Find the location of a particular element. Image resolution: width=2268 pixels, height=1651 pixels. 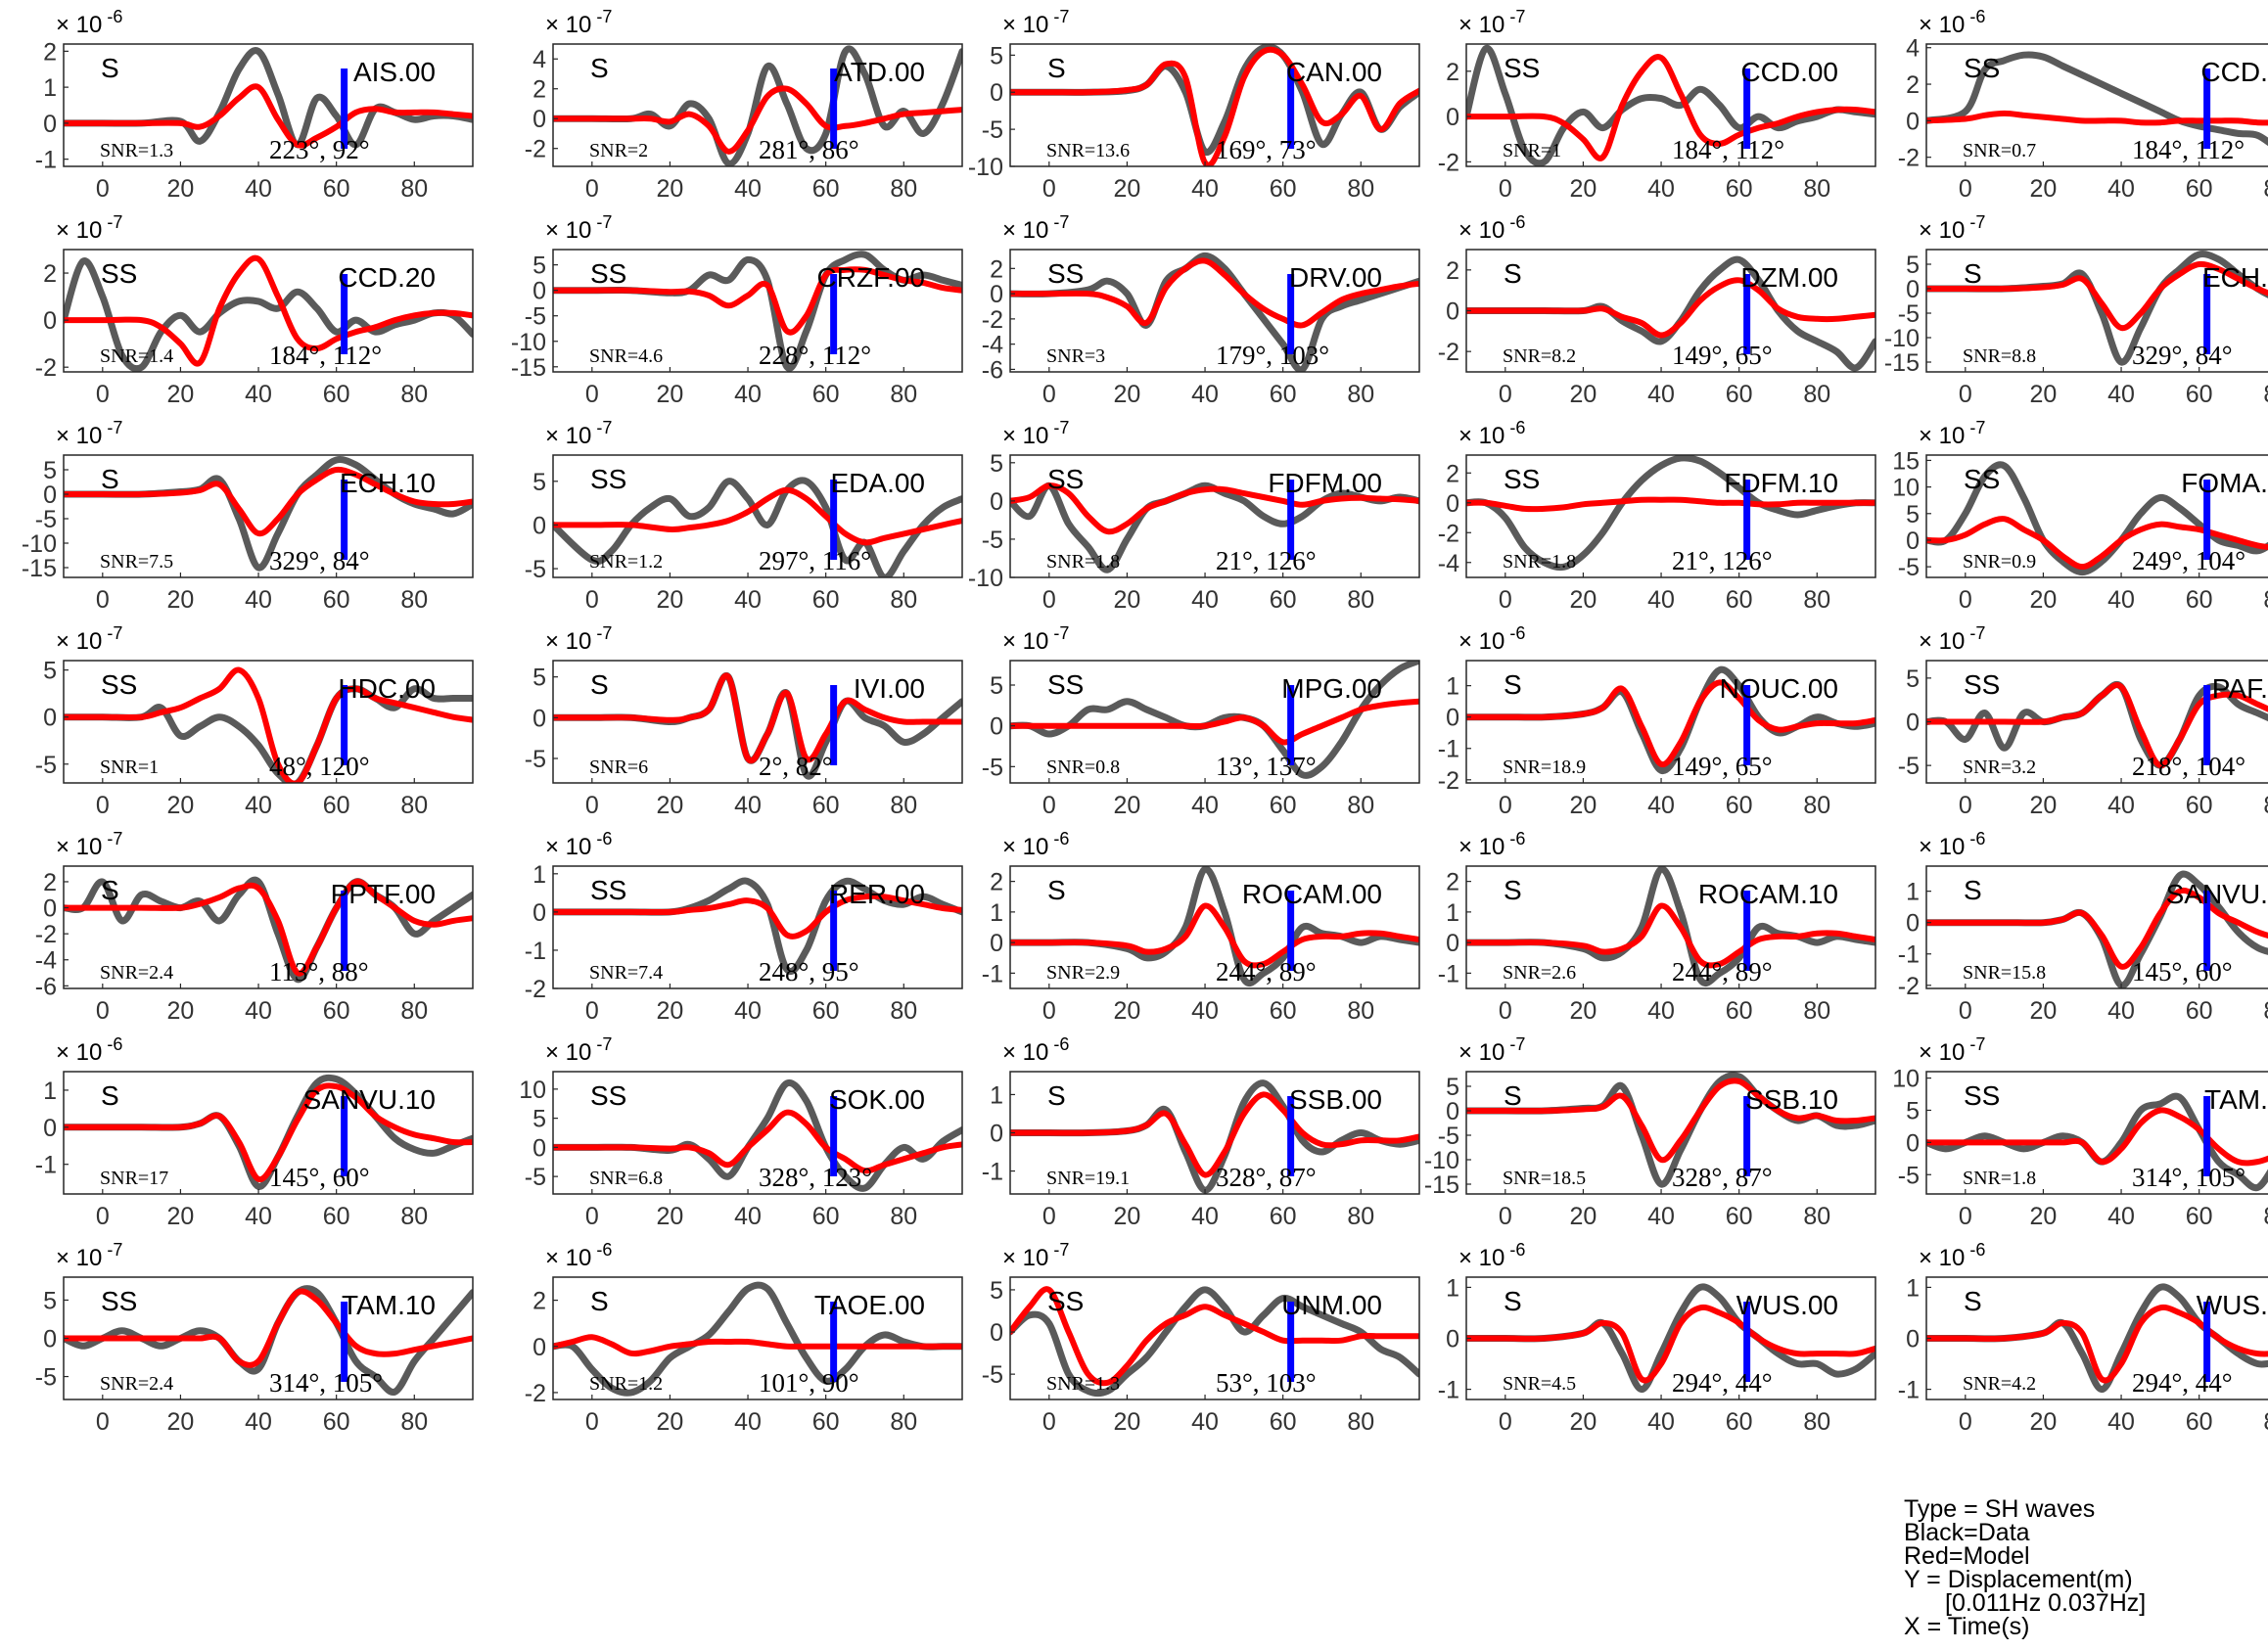

snr-label: SNR=2.4 is located at coordinates (136, 973).